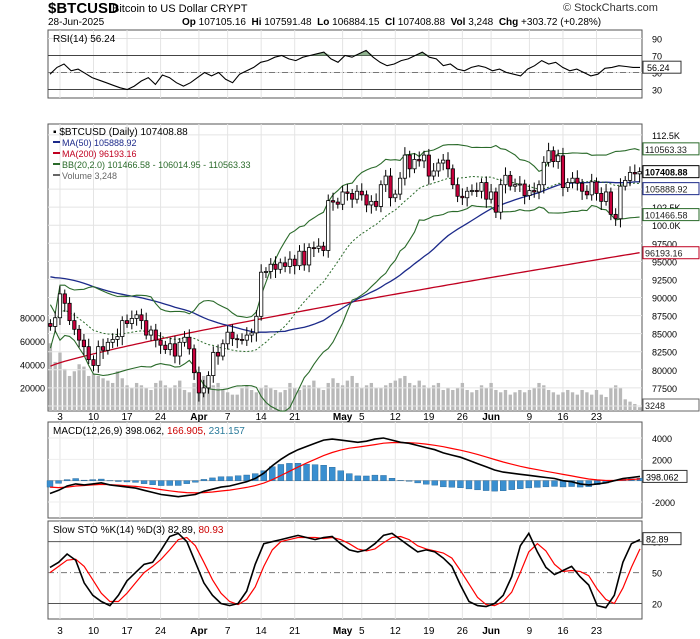 This screenshot has width=700, height=639. Describe the element at coordinates (180, 9) in the screenshot. I see `symbol-description: Bitcoin to US Dollar CRYPT` at that location.